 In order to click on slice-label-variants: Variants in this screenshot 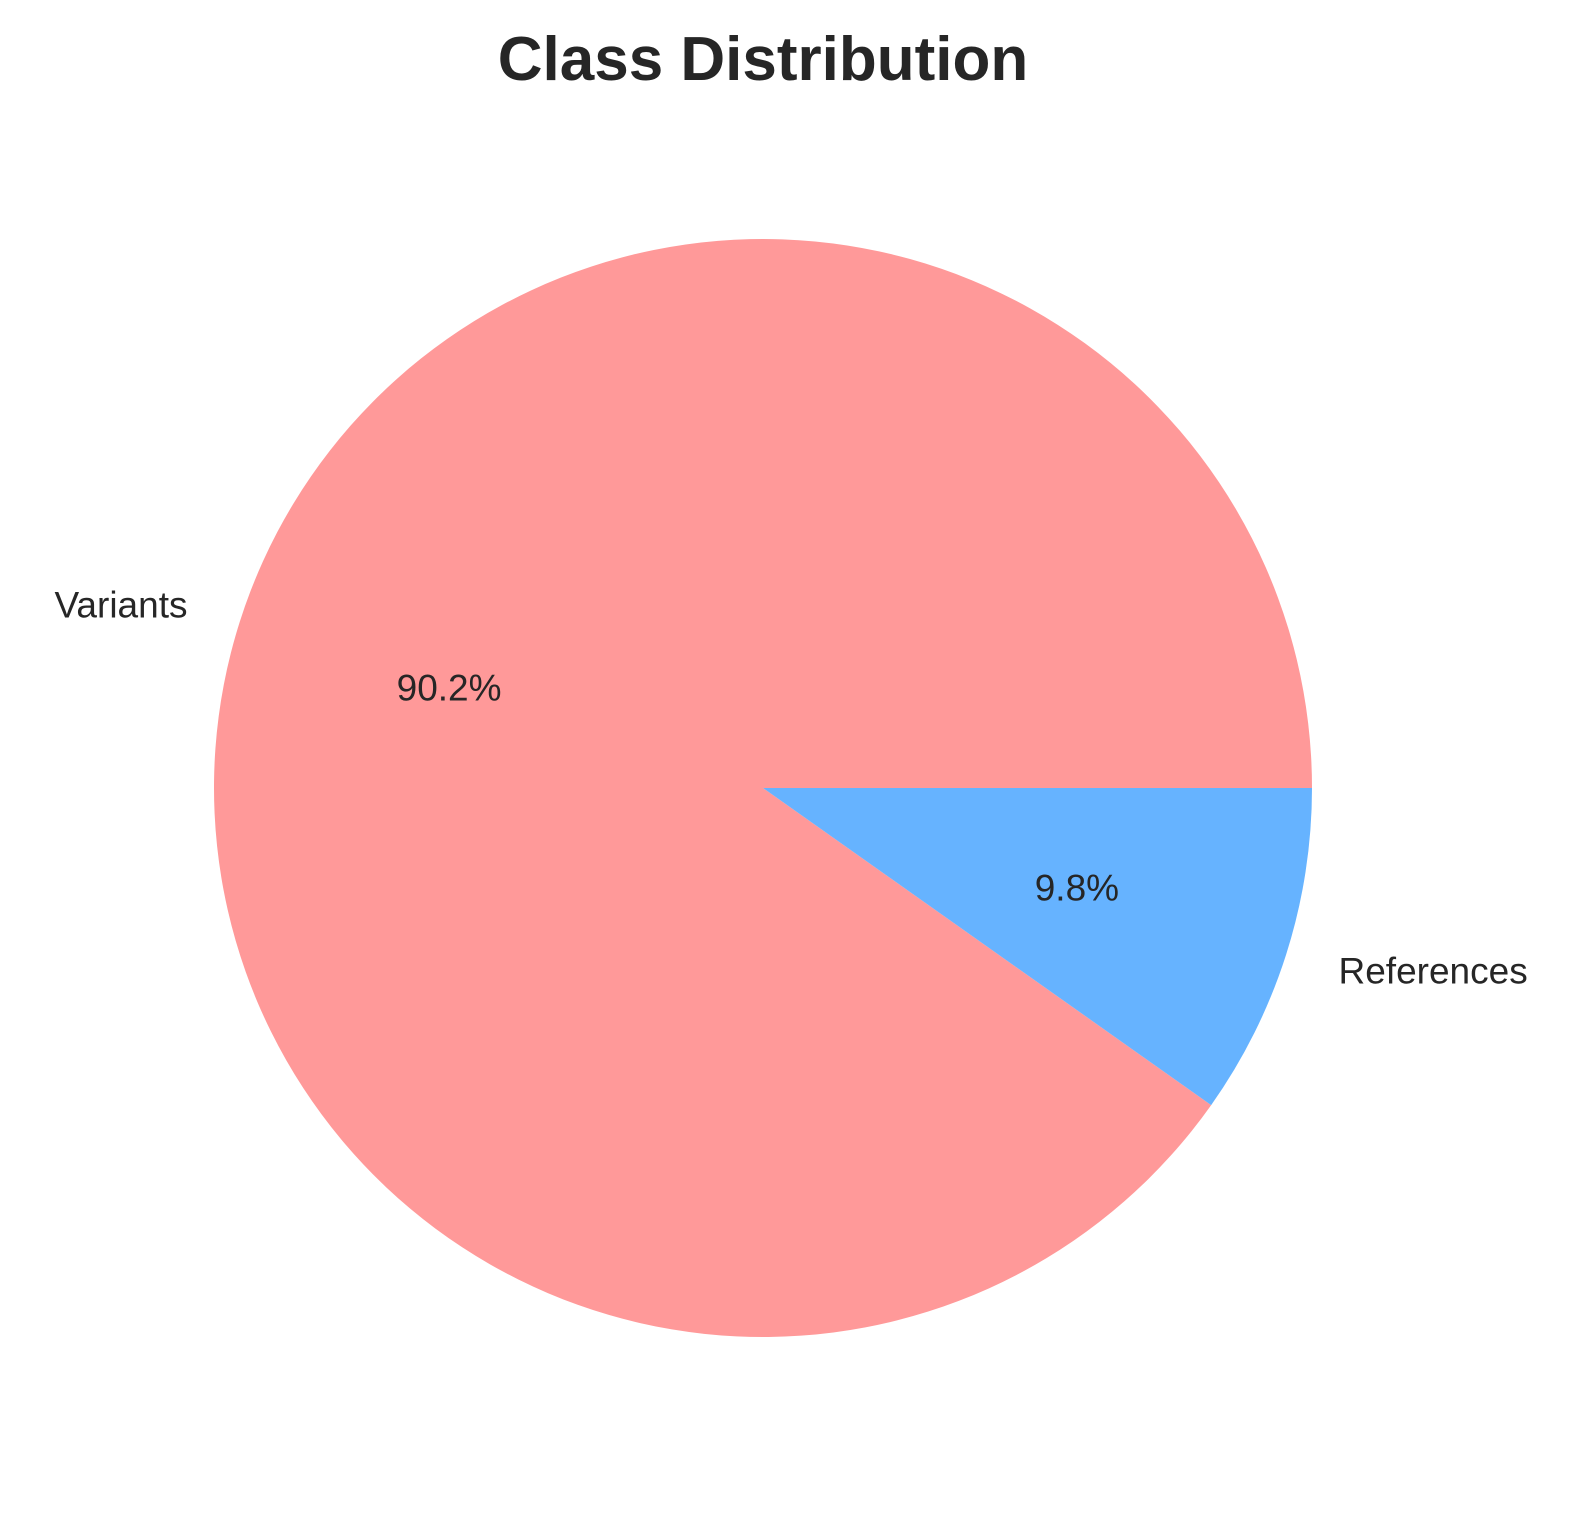, I will do `click(120, 604)`.